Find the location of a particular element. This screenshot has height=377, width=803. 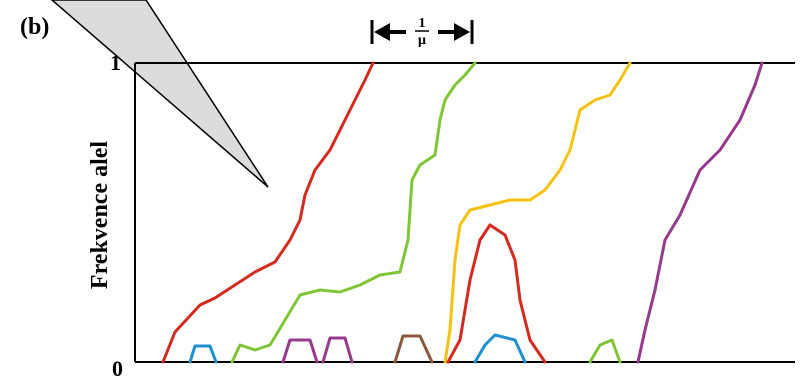

denominator: μ is located at coordinates (422, 40).